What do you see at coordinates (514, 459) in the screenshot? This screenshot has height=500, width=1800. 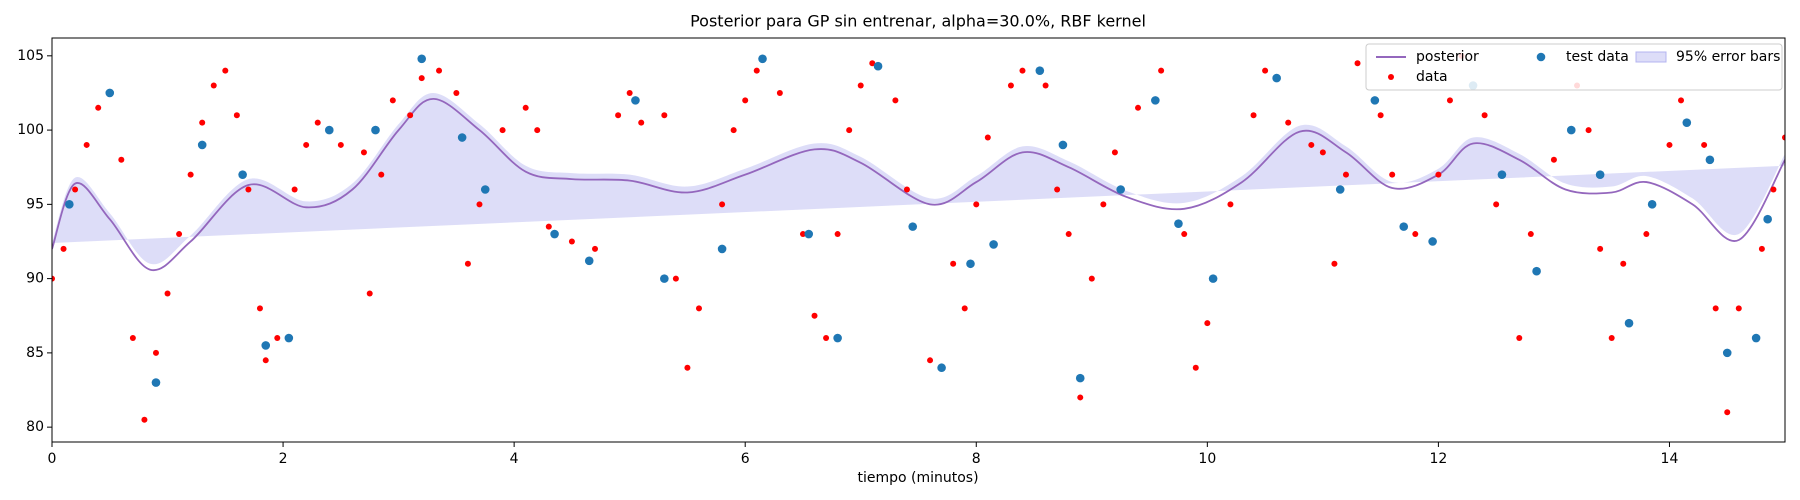 I see `x-tick-label: 4` at bounding box center [514, 459].